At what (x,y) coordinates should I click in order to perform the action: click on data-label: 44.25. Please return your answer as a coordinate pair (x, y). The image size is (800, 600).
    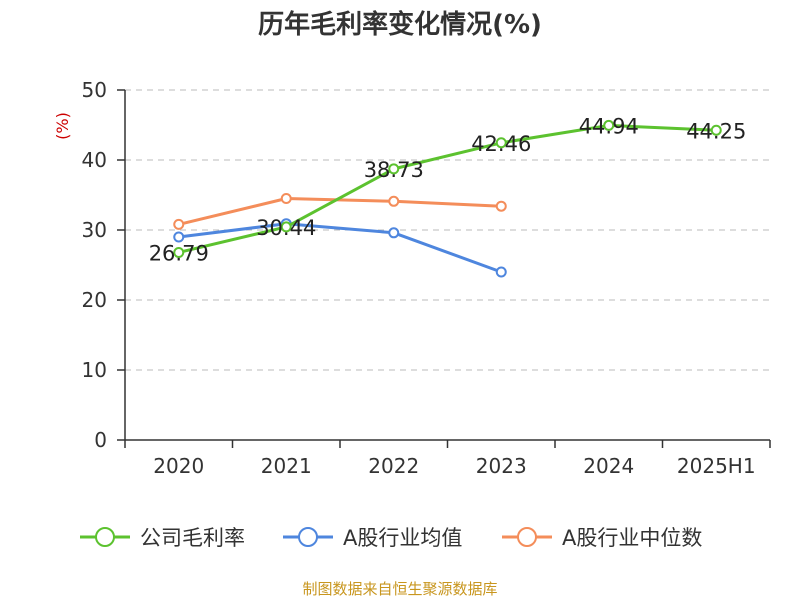
    Looking at the image, I should click on (716, 131).